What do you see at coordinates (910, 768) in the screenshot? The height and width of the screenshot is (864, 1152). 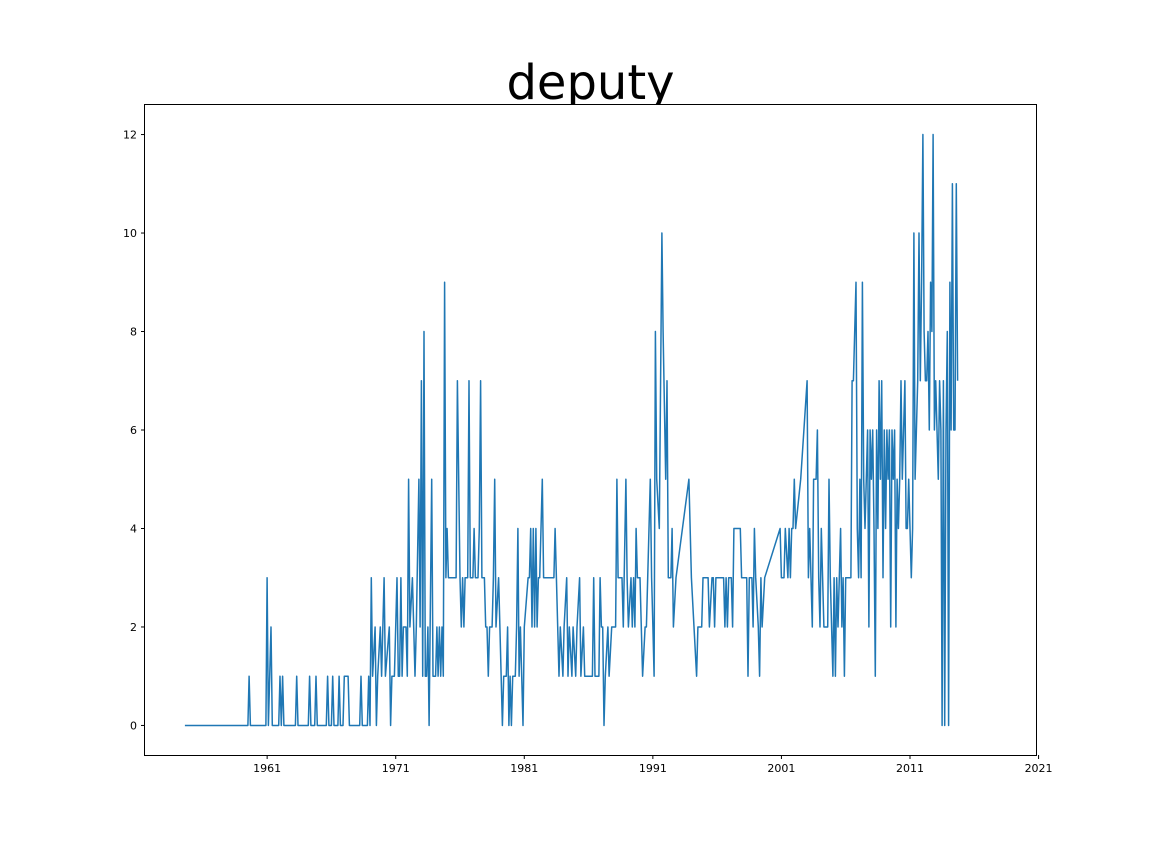 I see `x-tick-label: 2011` at bounding box center [910, 768].